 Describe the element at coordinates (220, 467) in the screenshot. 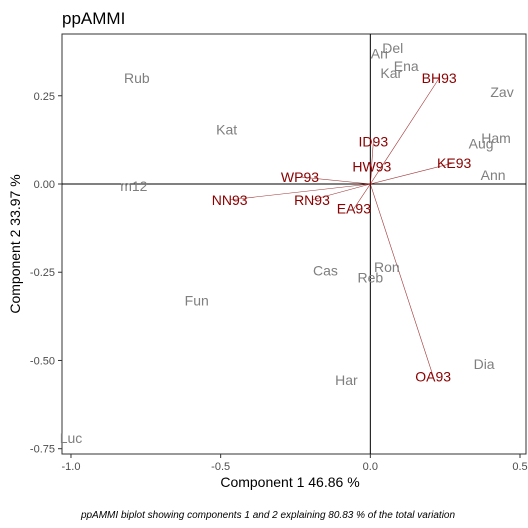

I see `x-tick-label: -0.5` at that location.